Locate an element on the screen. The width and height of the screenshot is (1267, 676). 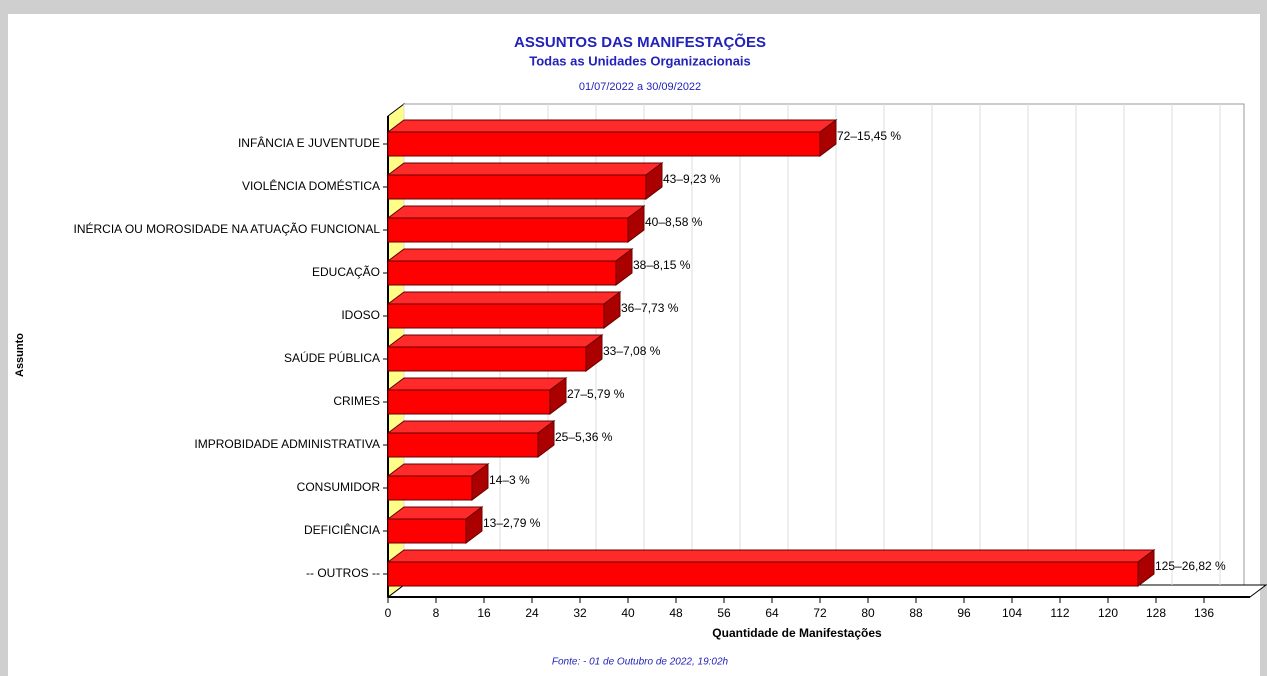
x-tick-label: 40 is located at coordinates (628, 613).